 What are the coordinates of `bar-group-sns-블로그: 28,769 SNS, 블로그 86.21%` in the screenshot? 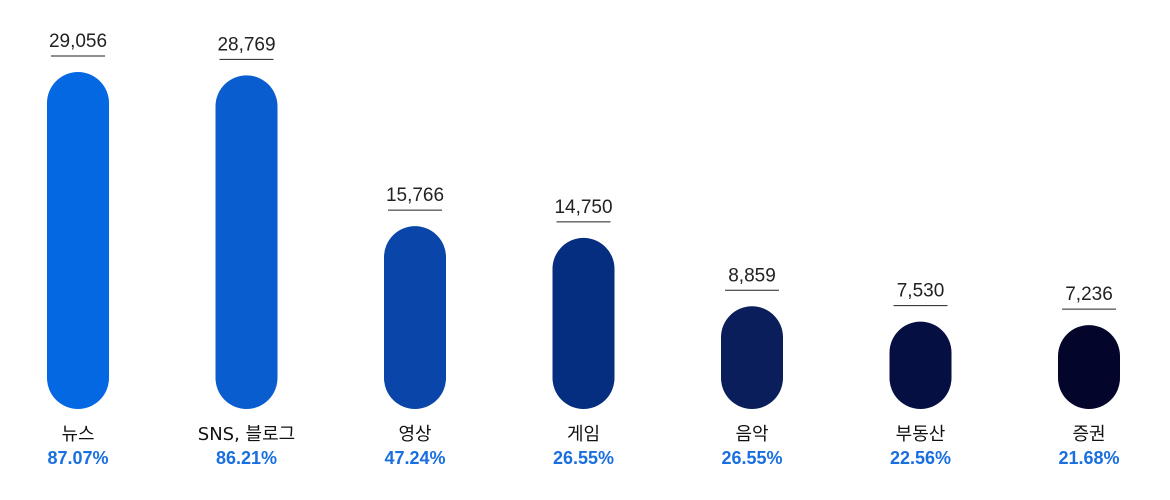 It's located at (246, 251).